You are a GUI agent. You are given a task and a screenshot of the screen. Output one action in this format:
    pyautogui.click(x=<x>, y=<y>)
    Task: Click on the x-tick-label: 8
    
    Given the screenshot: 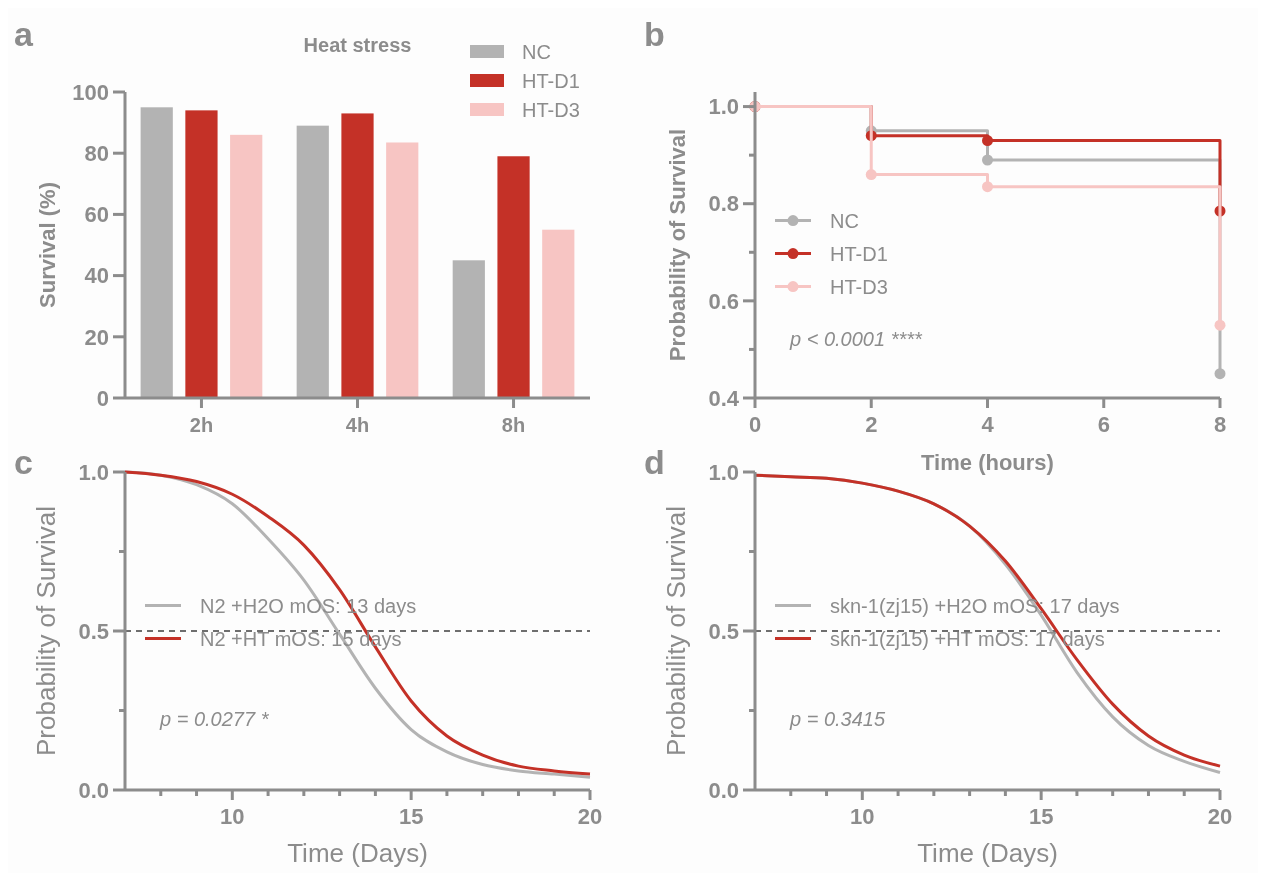 What is the action you would take?
    pyautogui.click(x=1220, y=424)
    